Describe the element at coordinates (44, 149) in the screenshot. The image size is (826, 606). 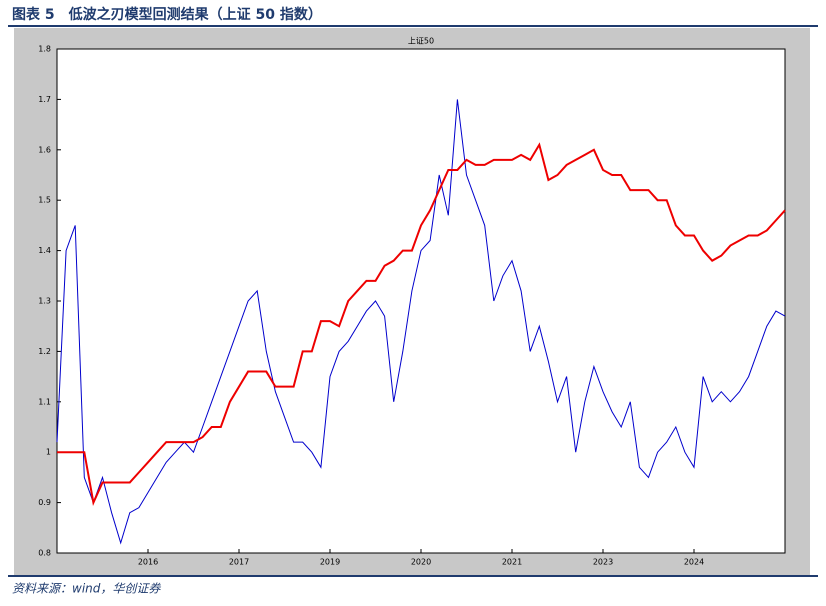
I see `y-tick-label: 1.6` at that location.